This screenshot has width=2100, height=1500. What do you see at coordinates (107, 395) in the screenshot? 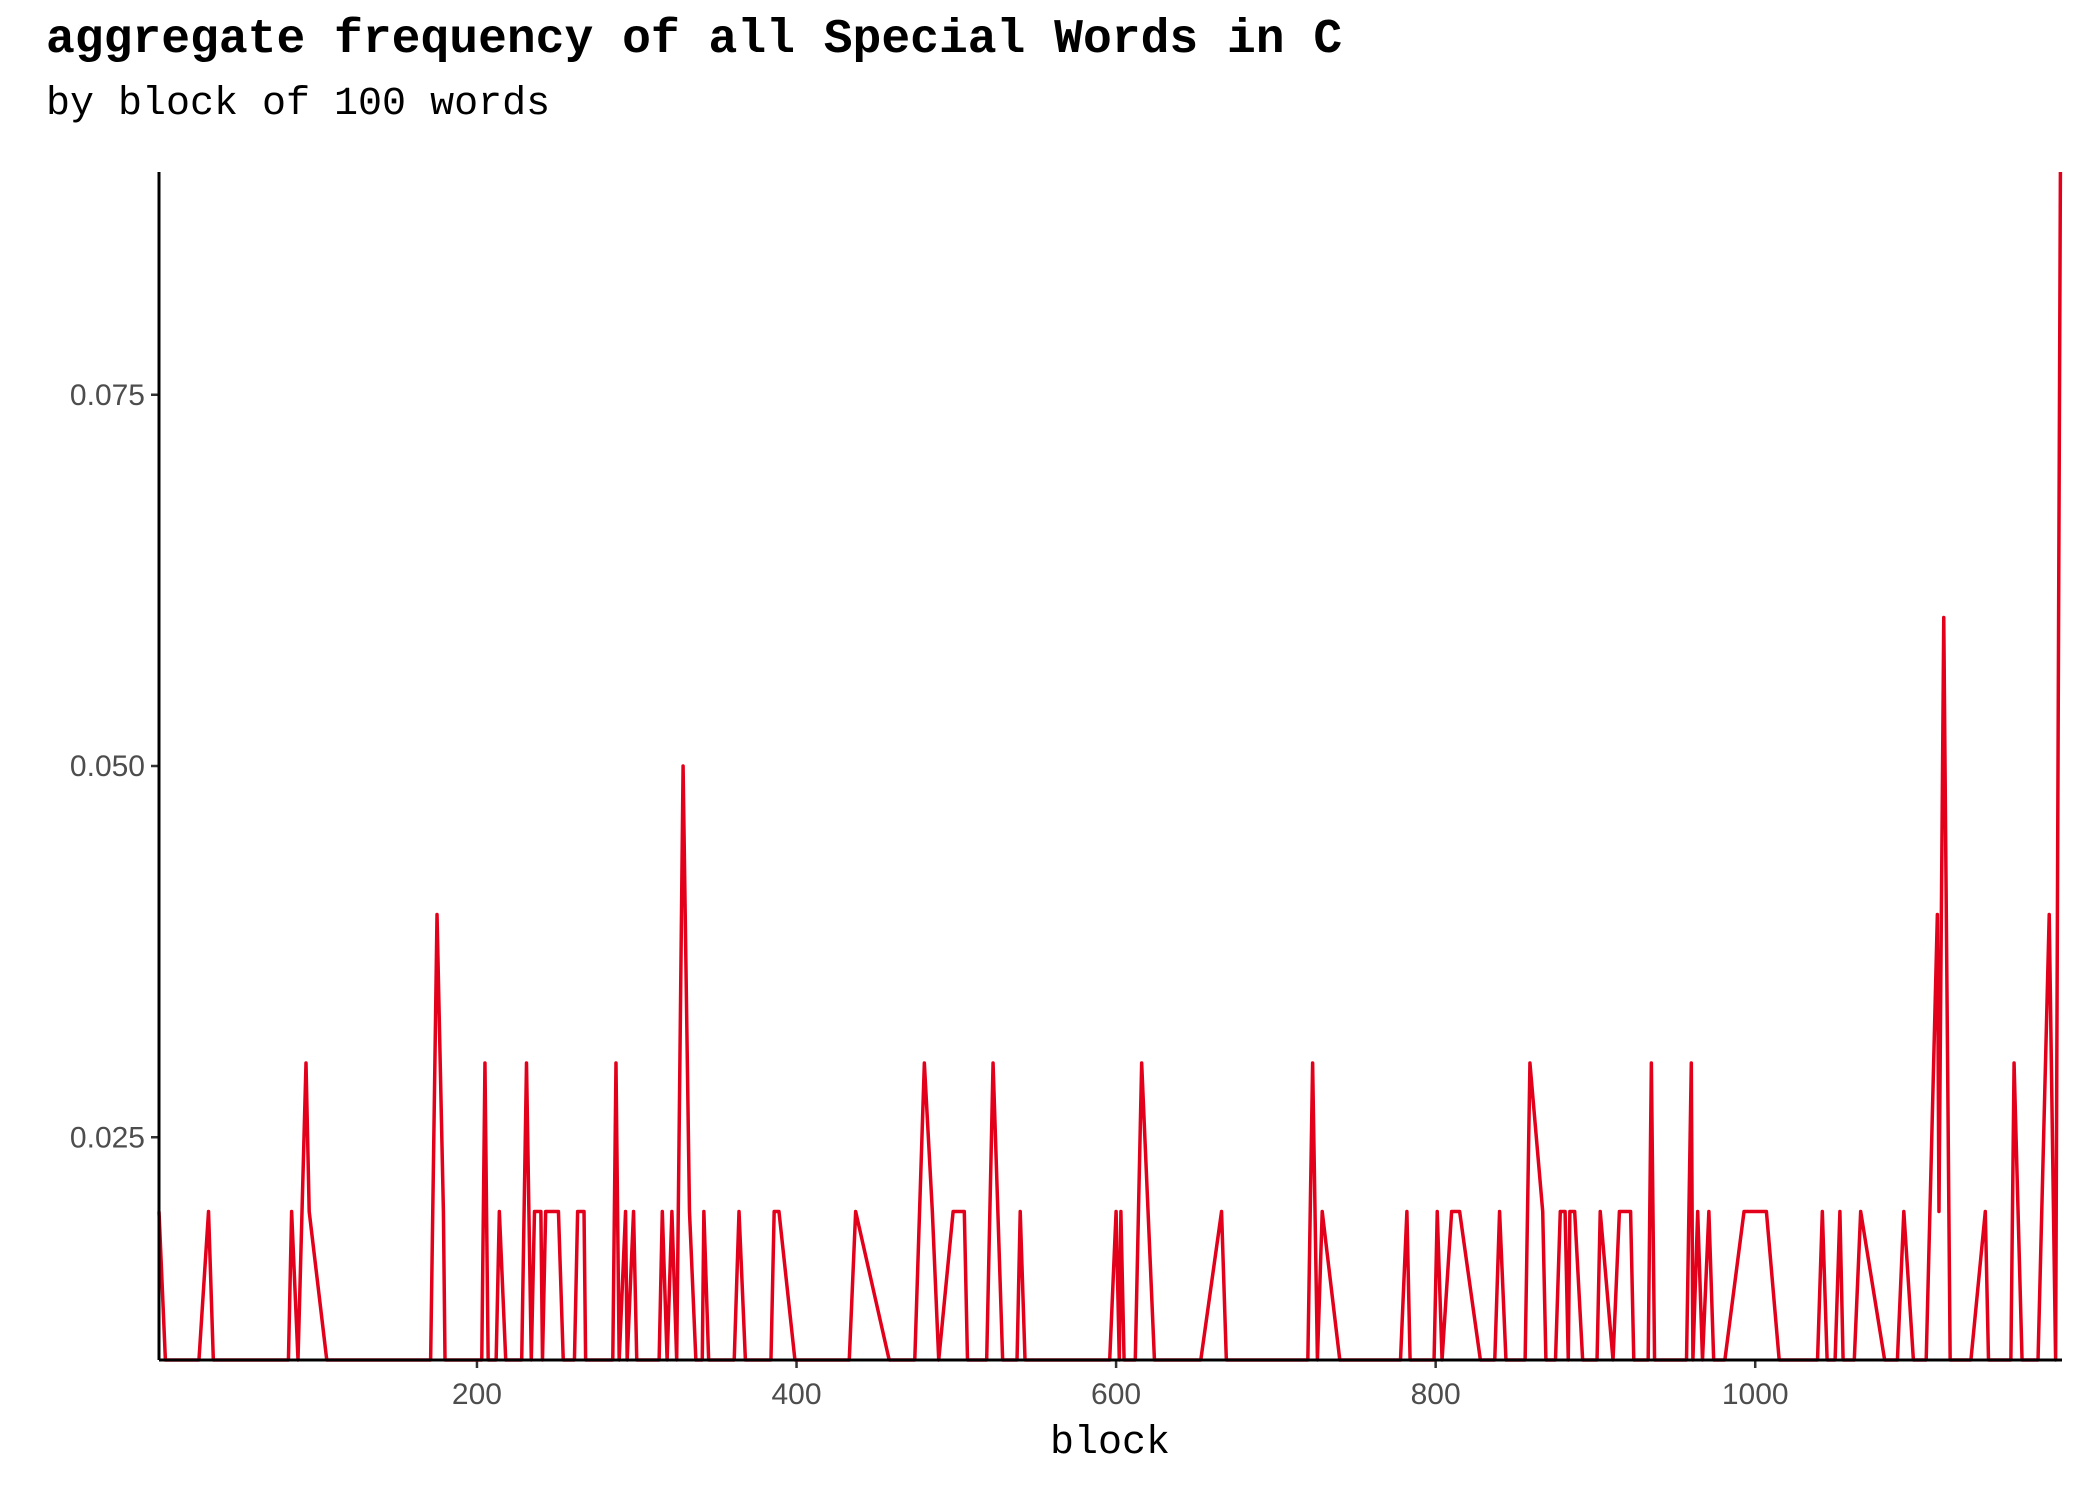
I see `y-tick-label: 0.075` at bounding box center [107, 395].